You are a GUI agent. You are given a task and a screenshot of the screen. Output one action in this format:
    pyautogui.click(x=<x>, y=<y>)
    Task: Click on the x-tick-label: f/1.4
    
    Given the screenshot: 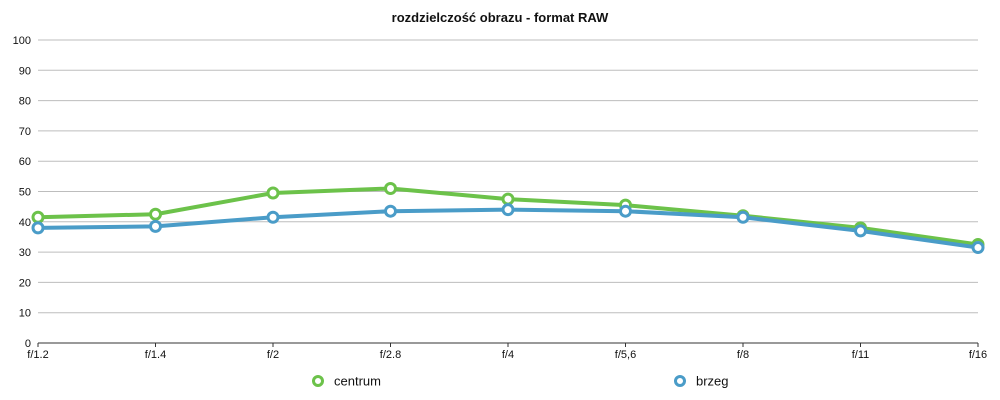 What is the action you would take?
    pyautogui.click(x=155, y=355)
    